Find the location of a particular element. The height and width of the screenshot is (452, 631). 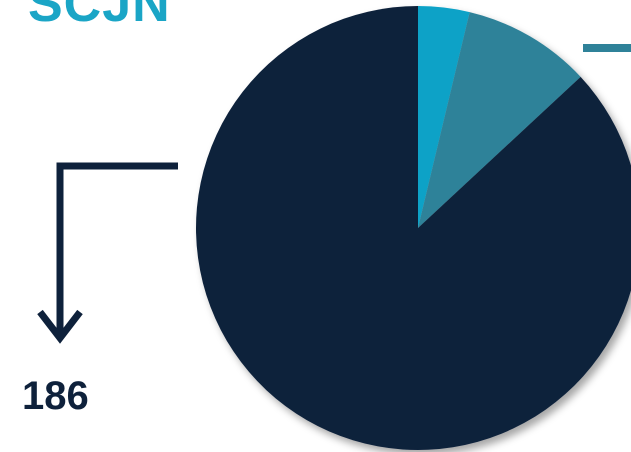

arrow-down-icon is located at coordinates (60, 326).